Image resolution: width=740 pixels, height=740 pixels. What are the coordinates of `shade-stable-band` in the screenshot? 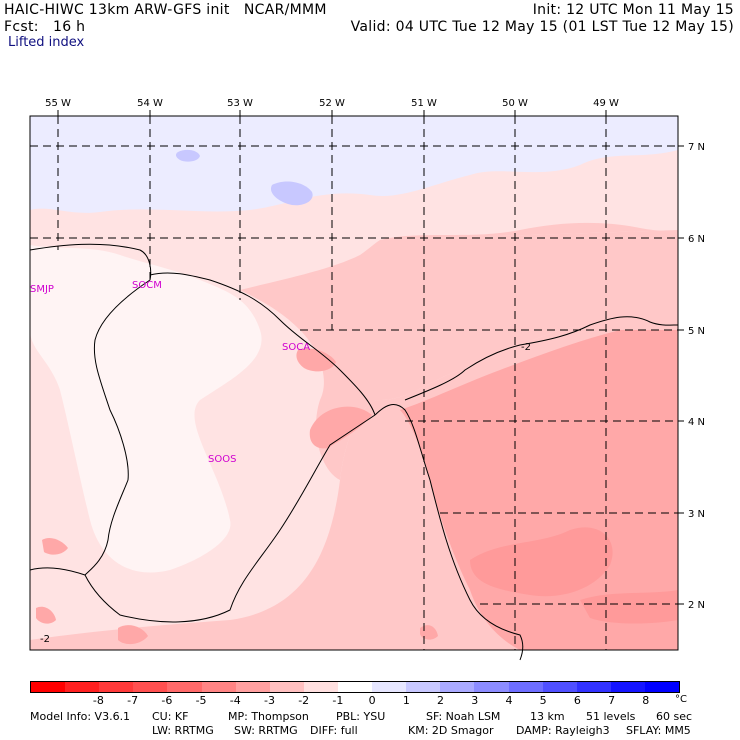 It's located at (354, 164).